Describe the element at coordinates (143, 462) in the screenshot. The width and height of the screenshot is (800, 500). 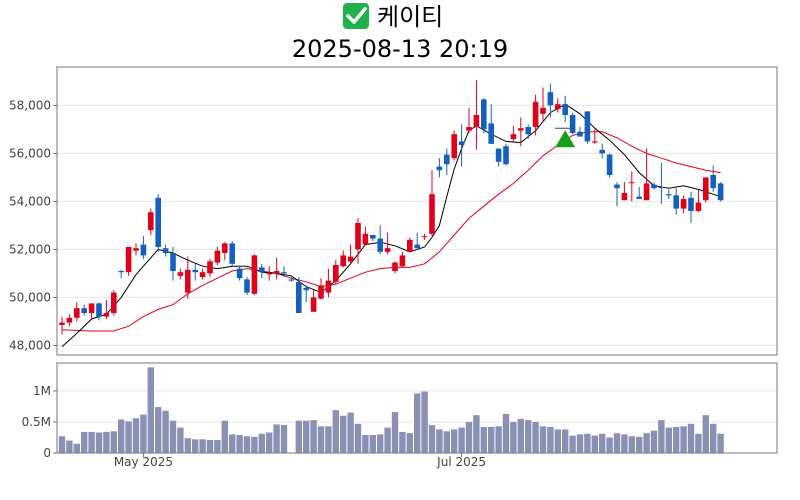
I see `x-tick-label: May 2025` at that location.